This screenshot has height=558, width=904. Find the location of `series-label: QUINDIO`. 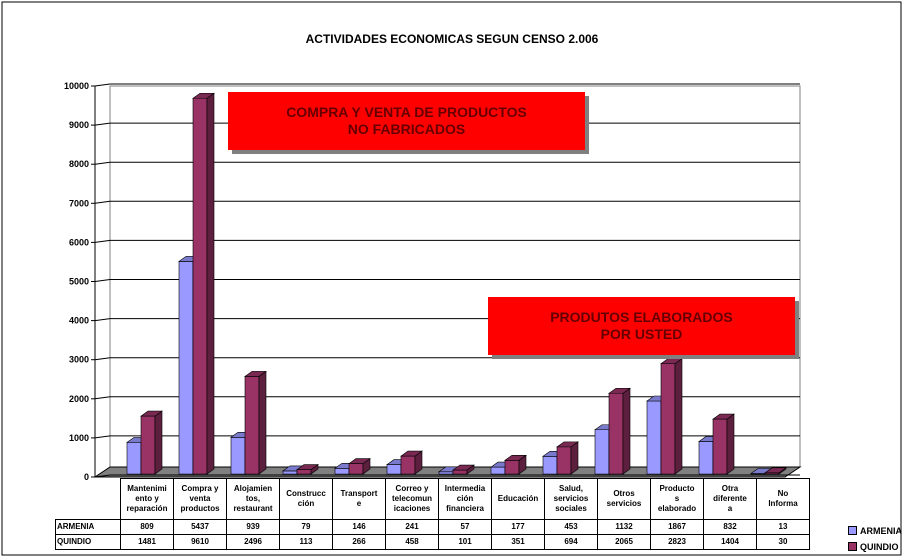

series-label: QUINDIO is located at coordinates (88, 542).